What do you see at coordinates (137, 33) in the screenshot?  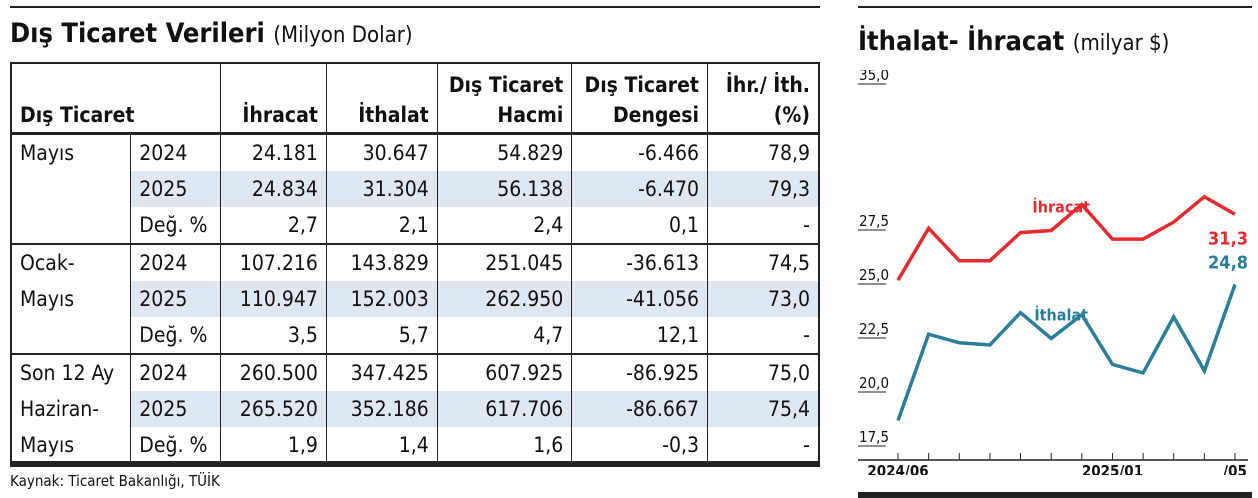 I see `table-title-text: Dış Ticaret Verileri` at bounding box center [137, 33].